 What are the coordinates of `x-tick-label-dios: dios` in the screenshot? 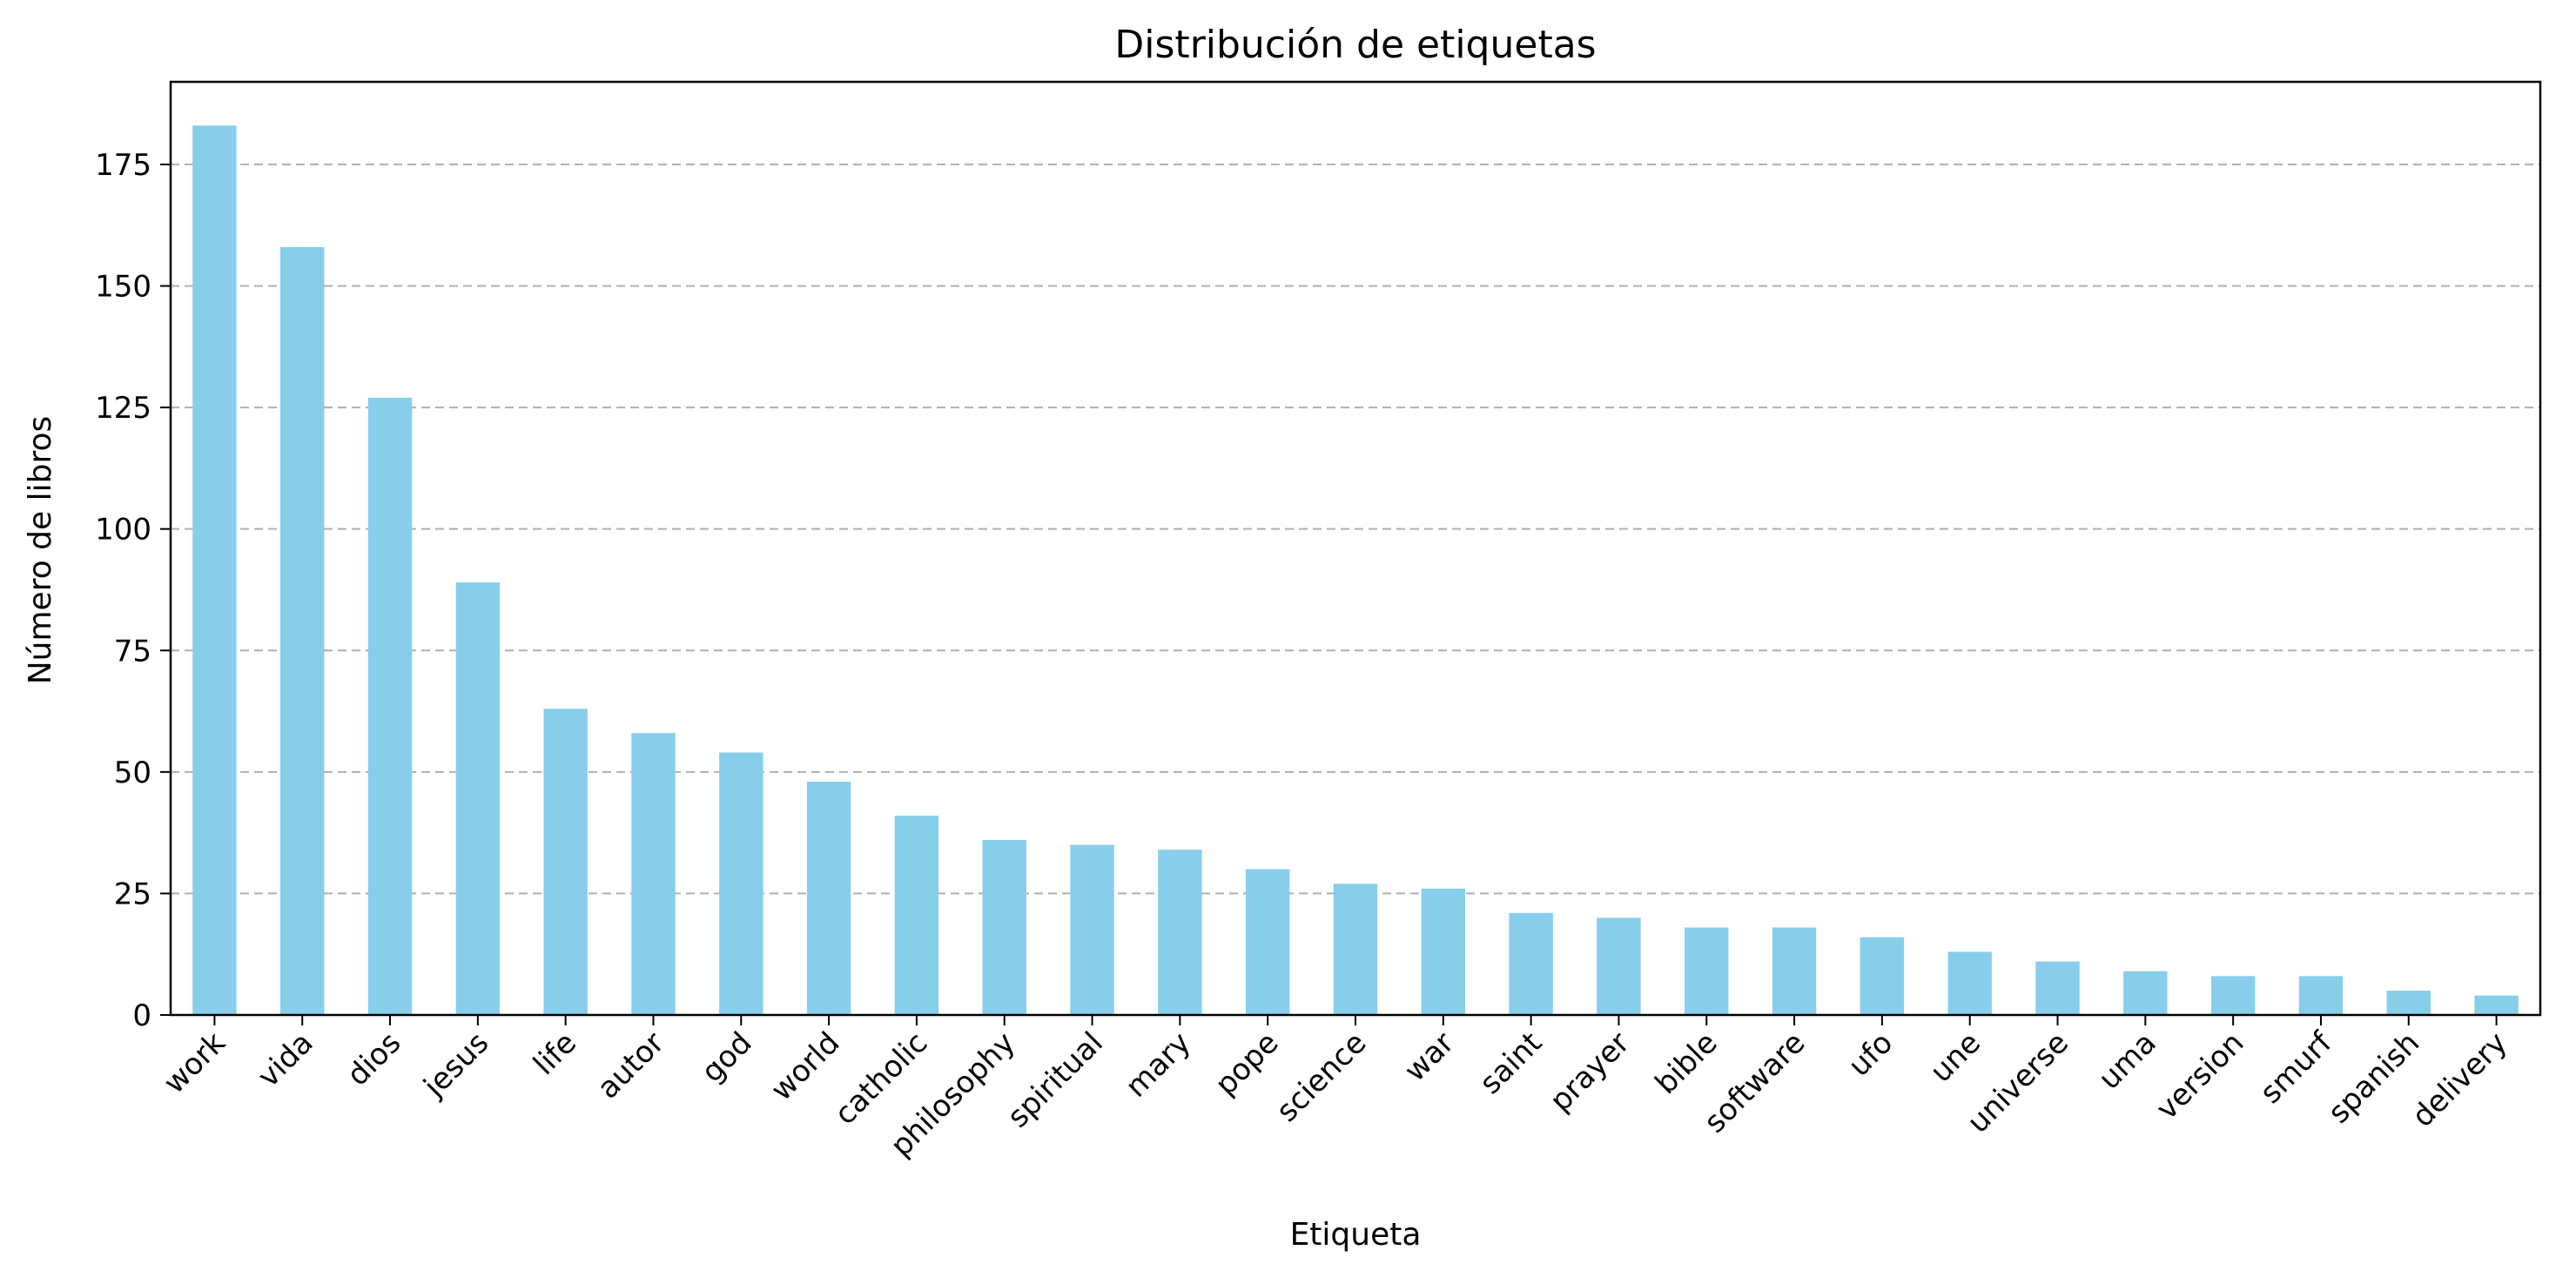 It's located at (373, 1058).